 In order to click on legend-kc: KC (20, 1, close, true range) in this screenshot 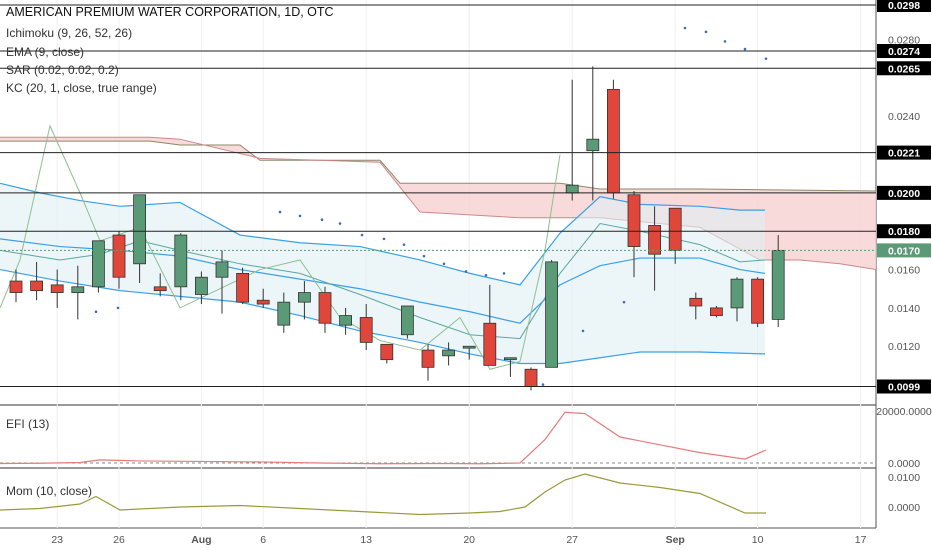, I will do `click(81, 88)`.